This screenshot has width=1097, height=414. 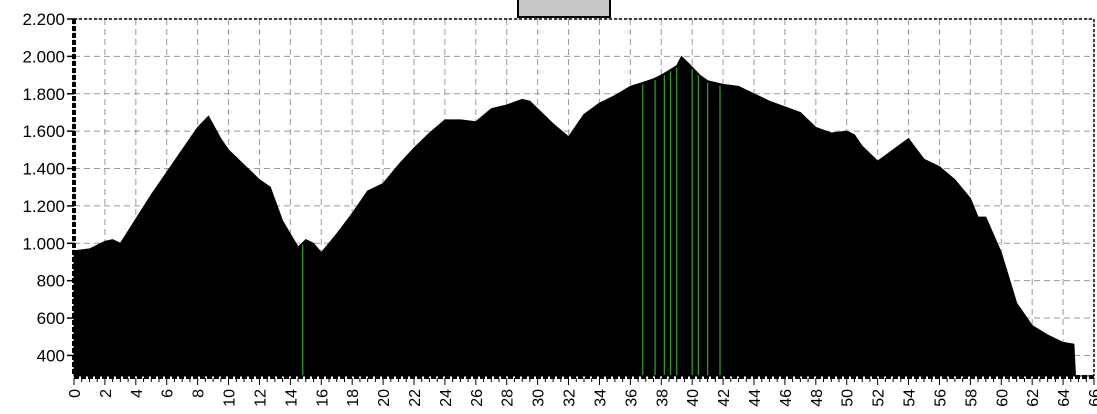 What do you see at coordinates (631, 398) in the screenshot?
I see `x-tick-label: 36` at bounding box center [631, 398].